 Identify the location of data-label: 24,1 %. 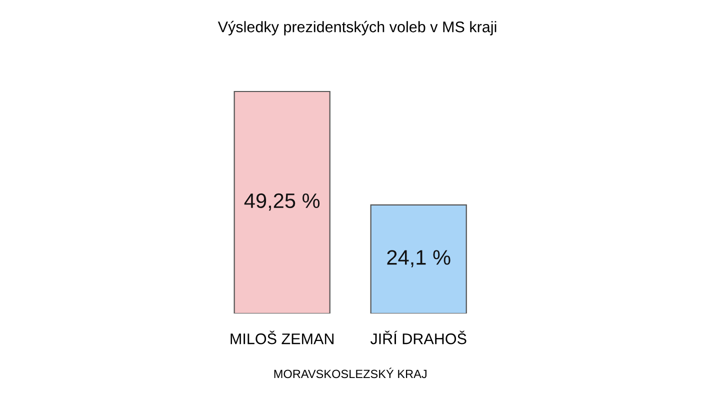
(418, 259).